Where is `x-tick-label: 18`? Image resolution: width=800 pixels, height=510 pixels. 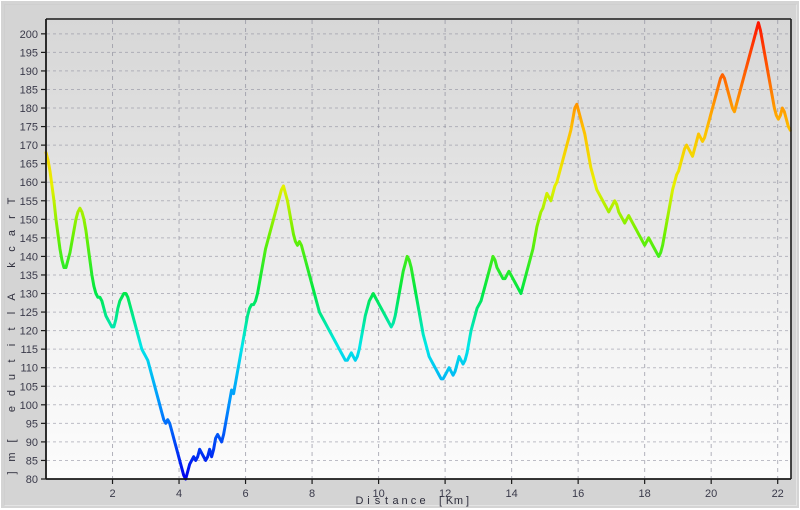
x-tick-label: 18 is located at coordinates (645, 494).